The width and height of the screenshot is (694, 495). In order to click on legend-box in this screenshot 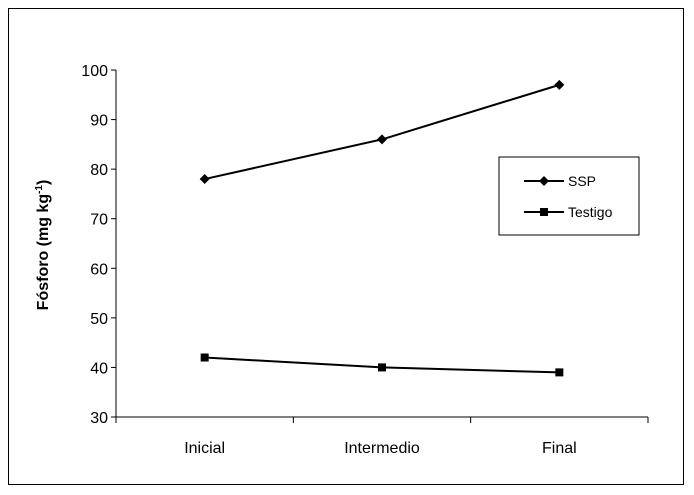, I will do `click(569, 196)`.